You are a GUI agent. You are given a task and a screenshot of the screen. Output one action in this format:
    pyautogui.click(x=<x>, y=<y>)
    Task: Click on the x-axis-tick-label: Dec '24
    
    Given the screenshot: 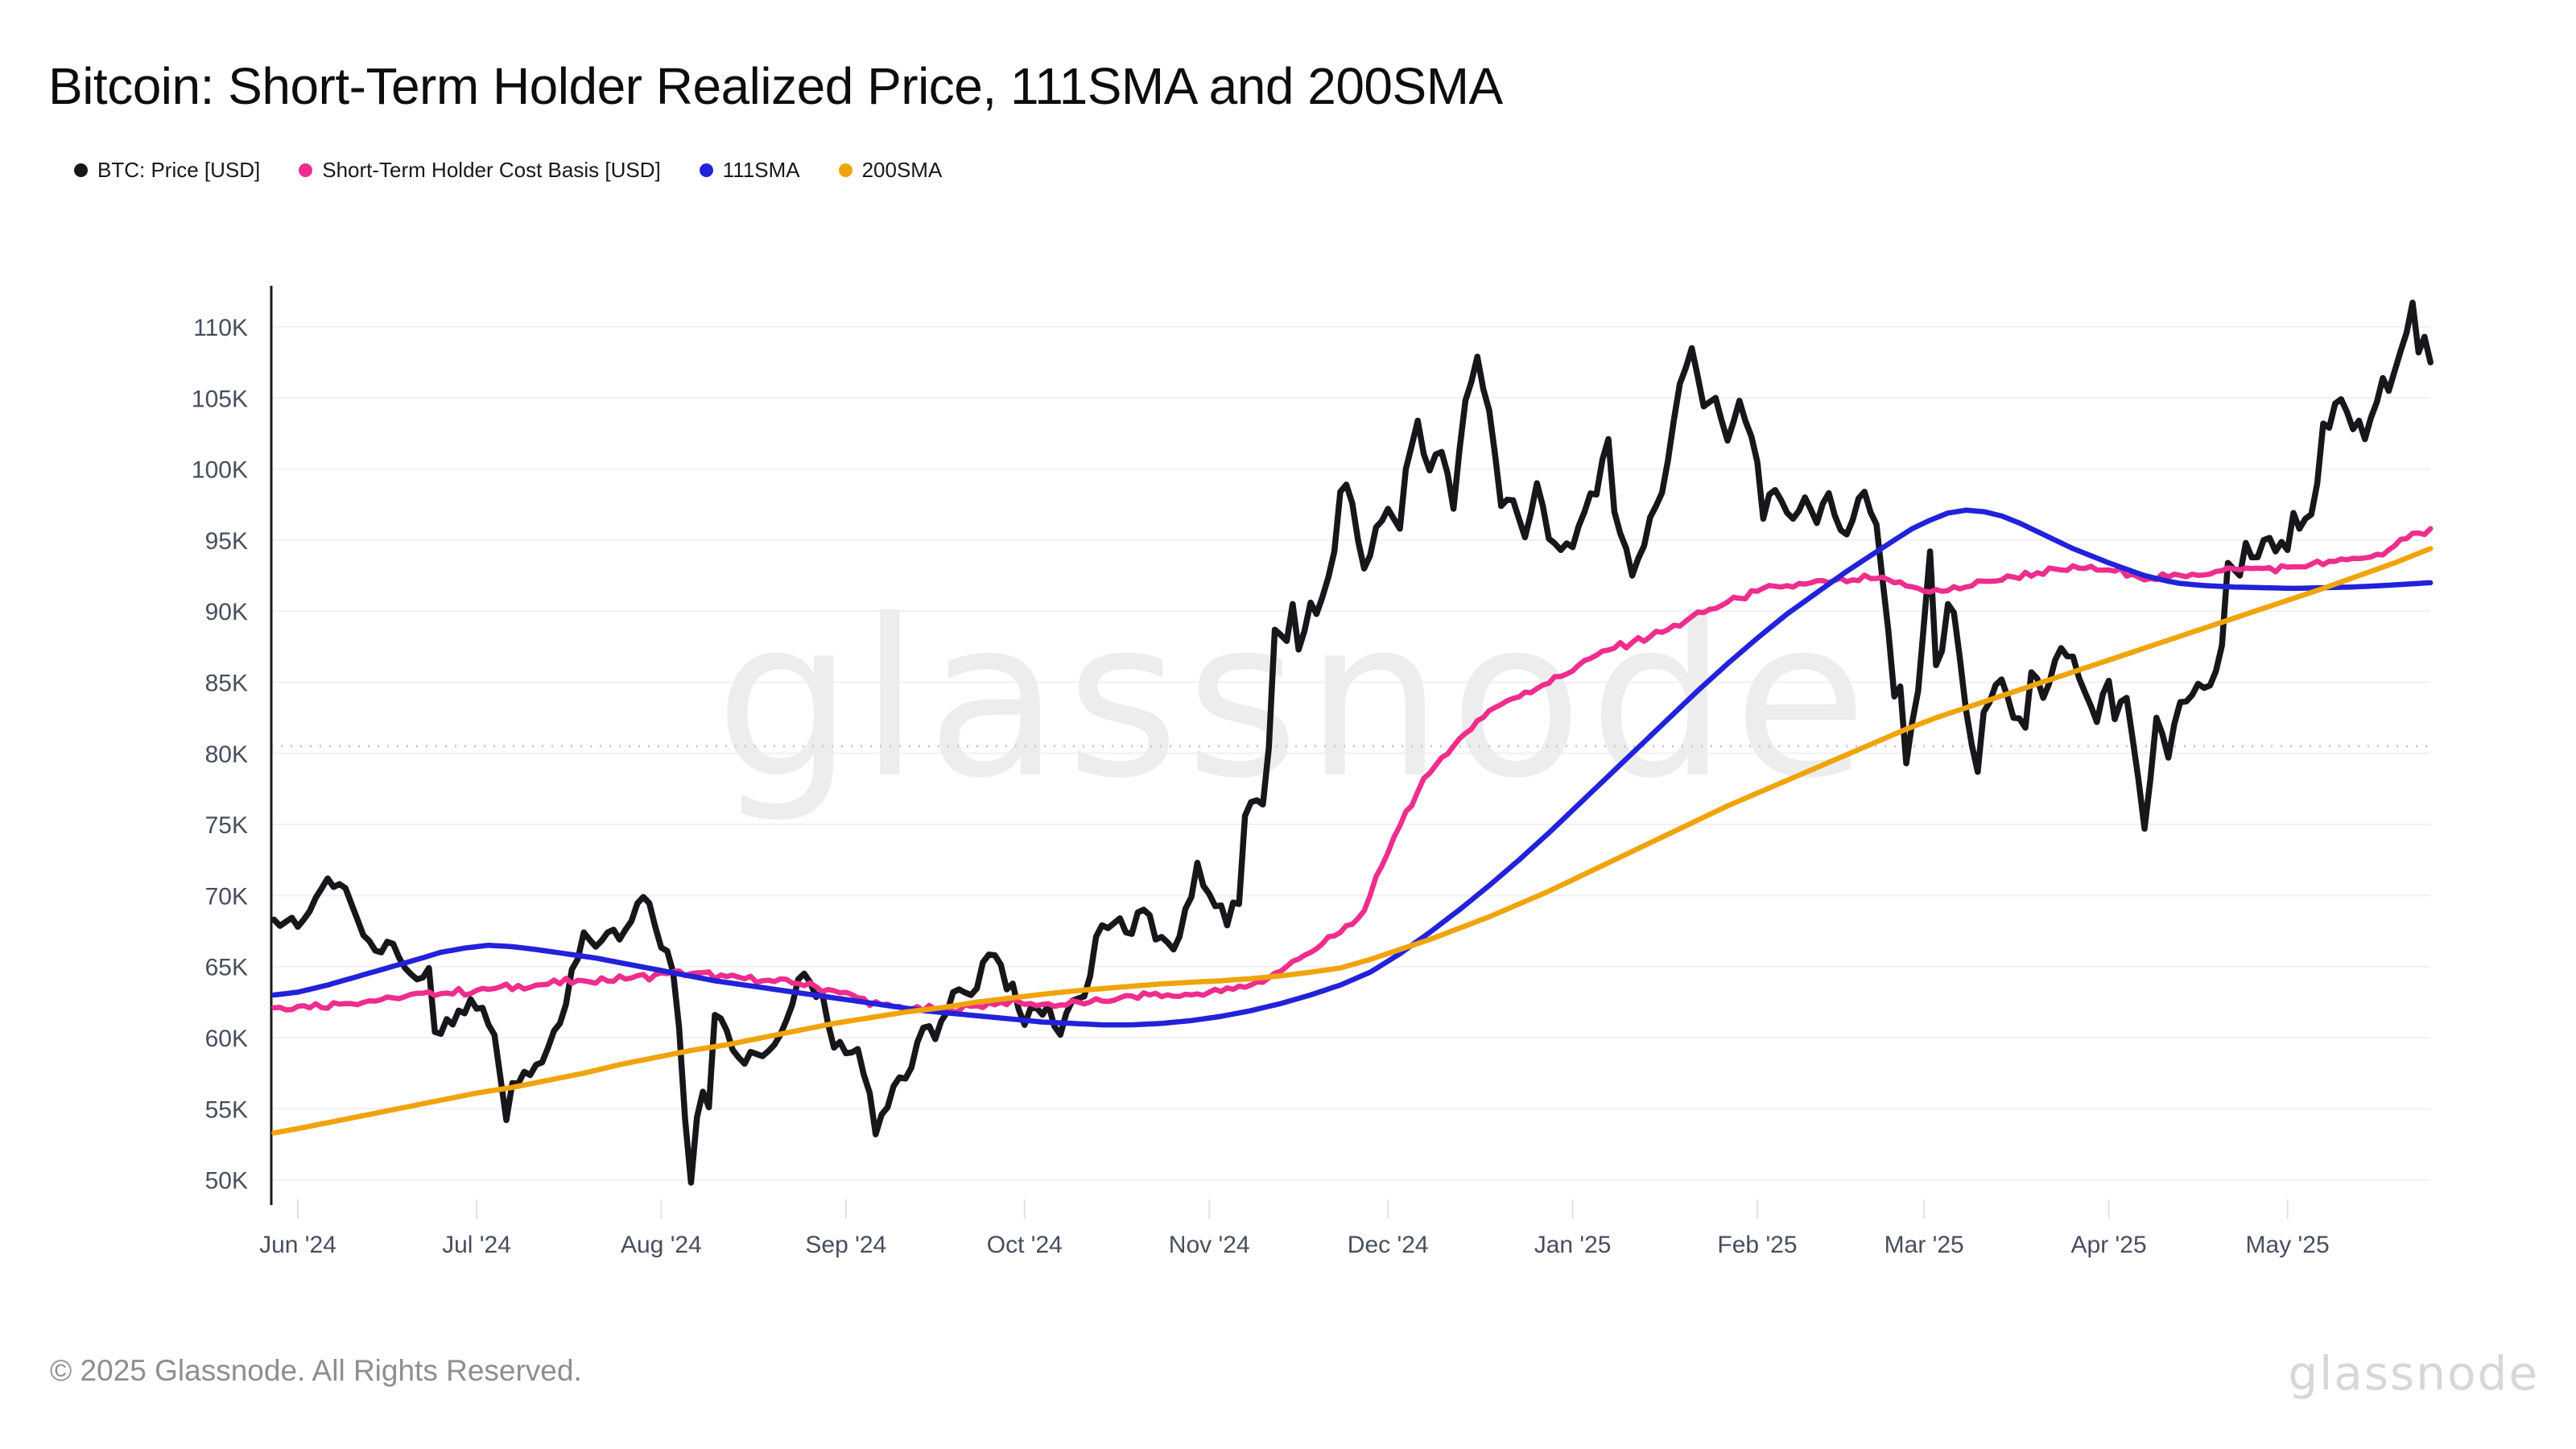 What is the action you would take?
    pyautogui.click(x=1388, y=1245)
    